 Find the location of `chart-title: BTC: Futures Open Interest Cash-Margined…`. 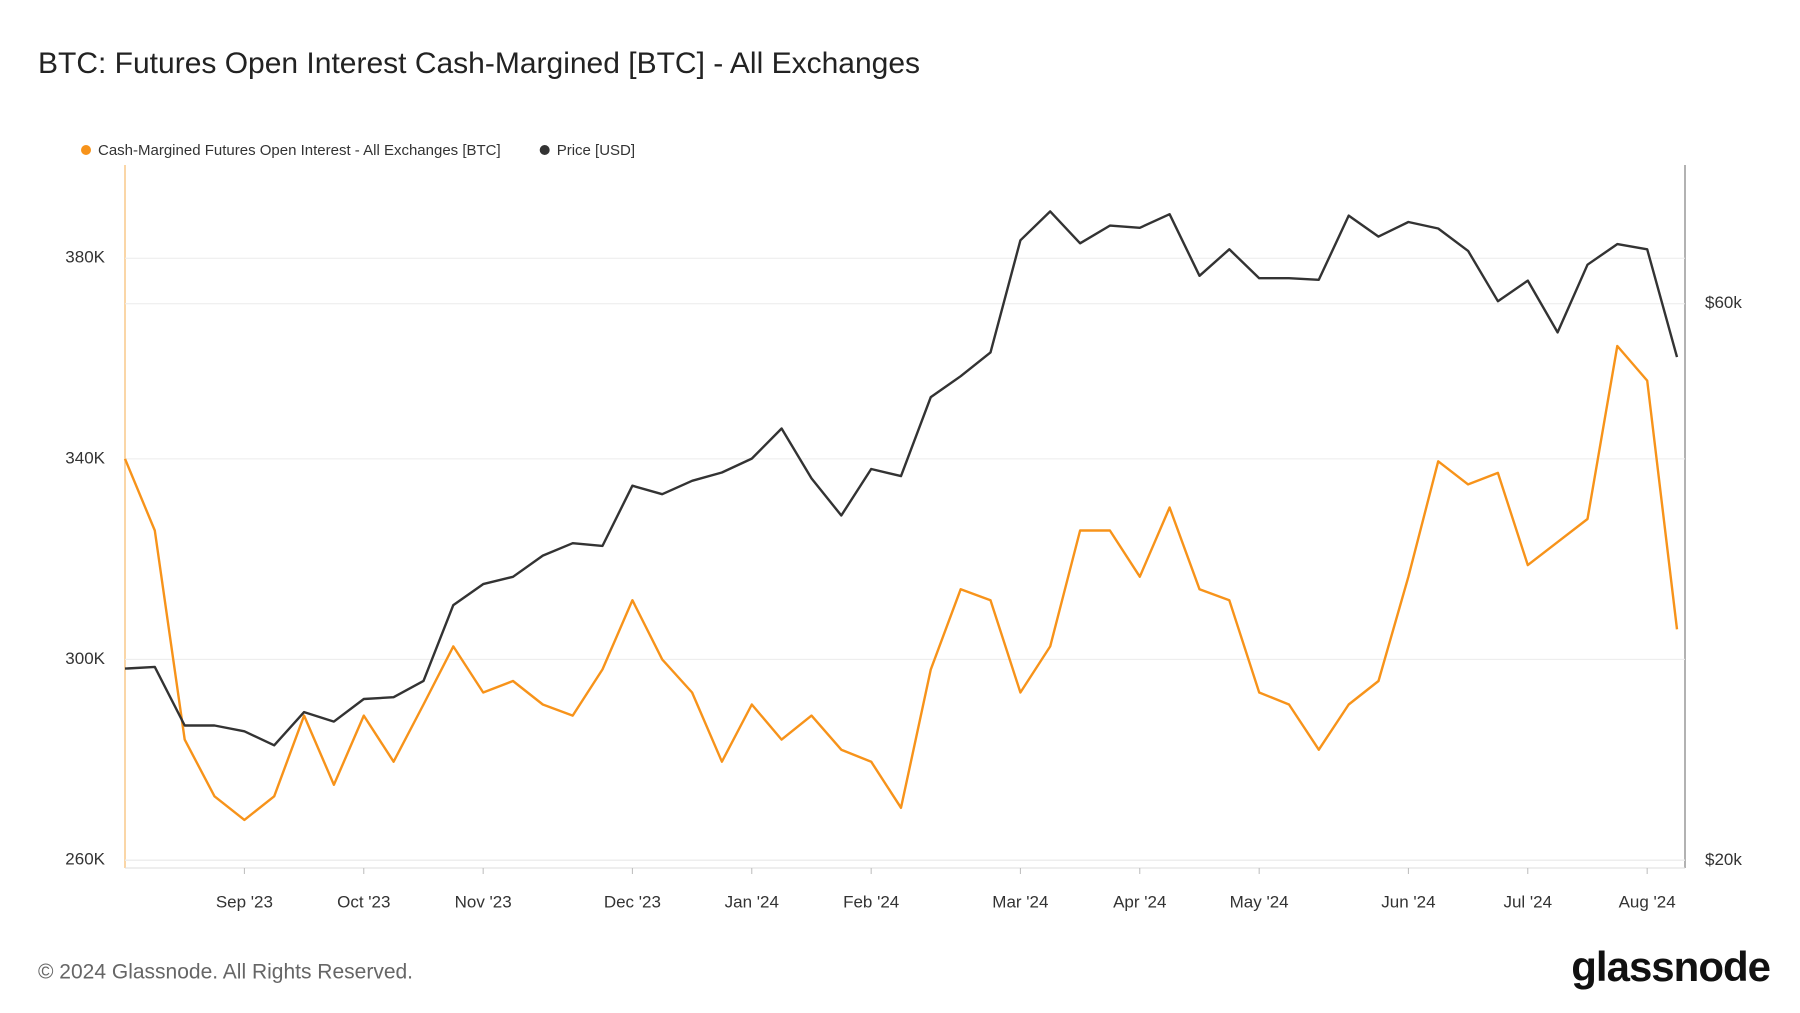

chart-title: BTC: Futures Open Interest Cash-Margined… is located at coordinates (479, 63).